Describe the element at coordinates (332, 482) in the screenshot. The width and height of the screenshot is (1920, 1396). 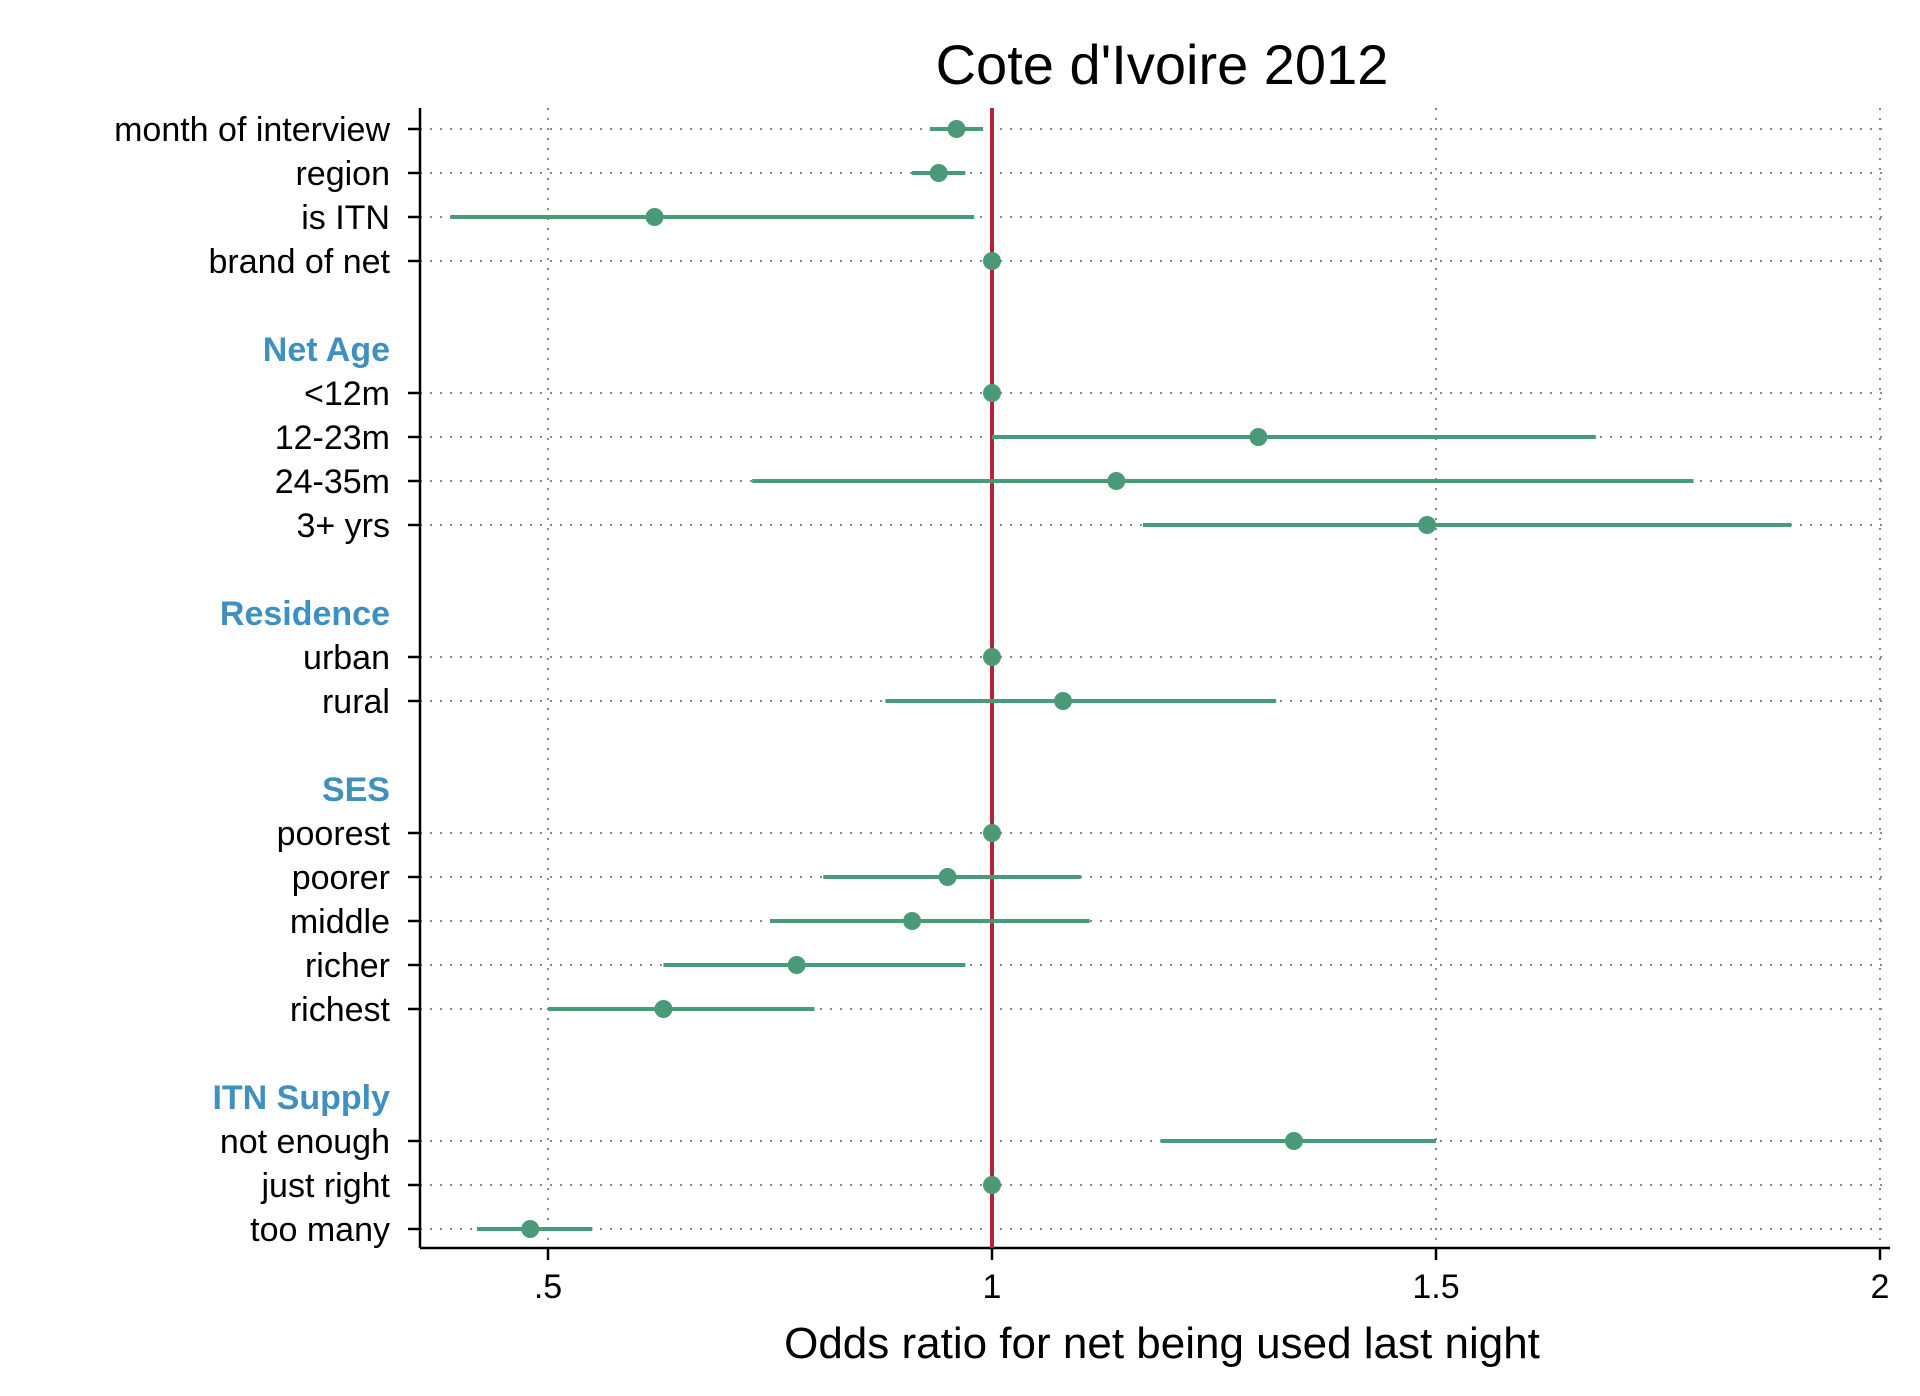
I see `row-label-07: 24-35m` at that location.